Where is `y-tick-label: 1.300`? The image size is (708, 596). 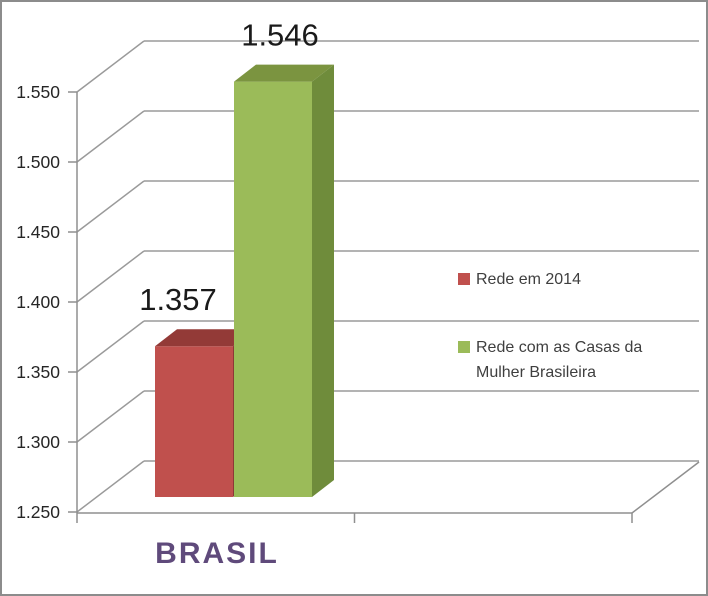
y-tick-label: 1.300 is located at coordinates (38, 442).